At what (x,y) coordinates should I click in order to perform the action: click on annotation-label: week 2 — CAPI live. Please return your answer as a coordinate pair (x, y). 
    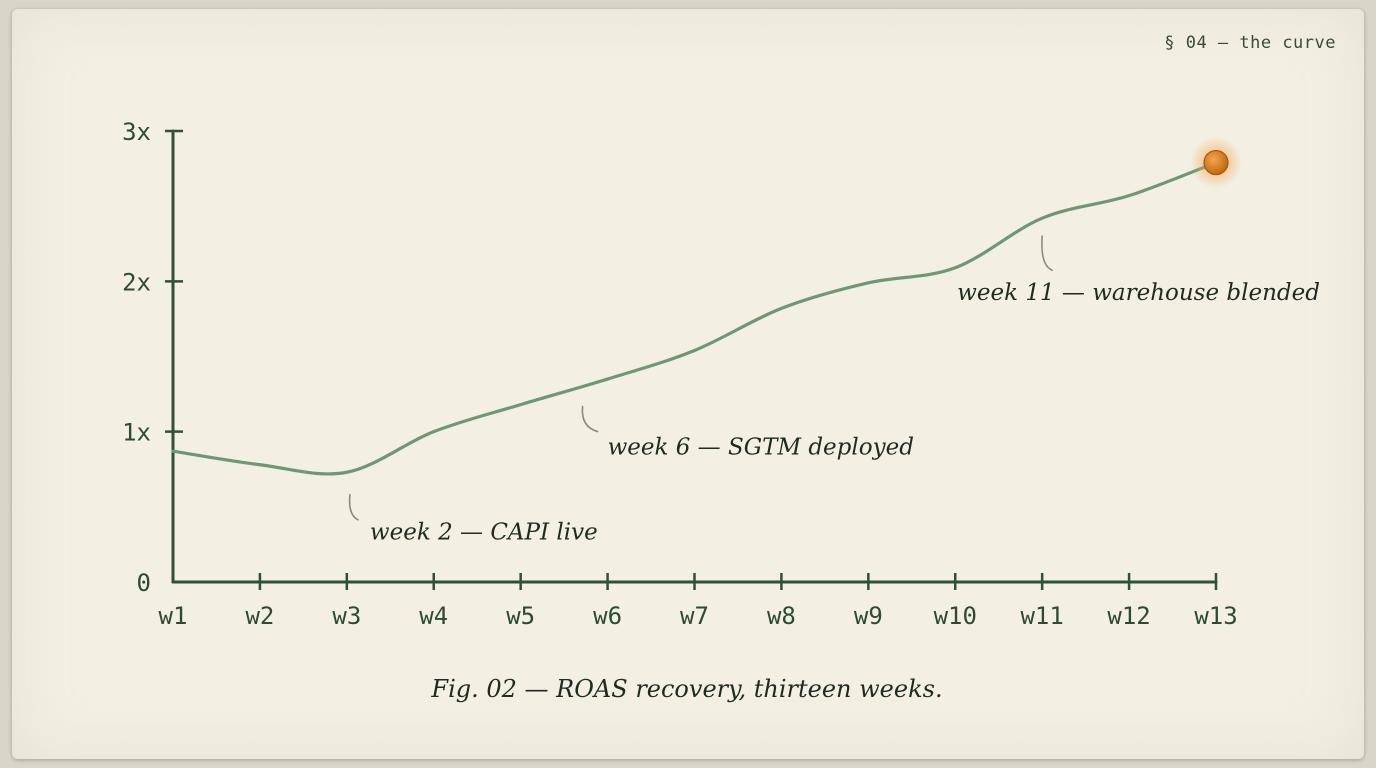
    Looking at the image, I should click on (484, 533).